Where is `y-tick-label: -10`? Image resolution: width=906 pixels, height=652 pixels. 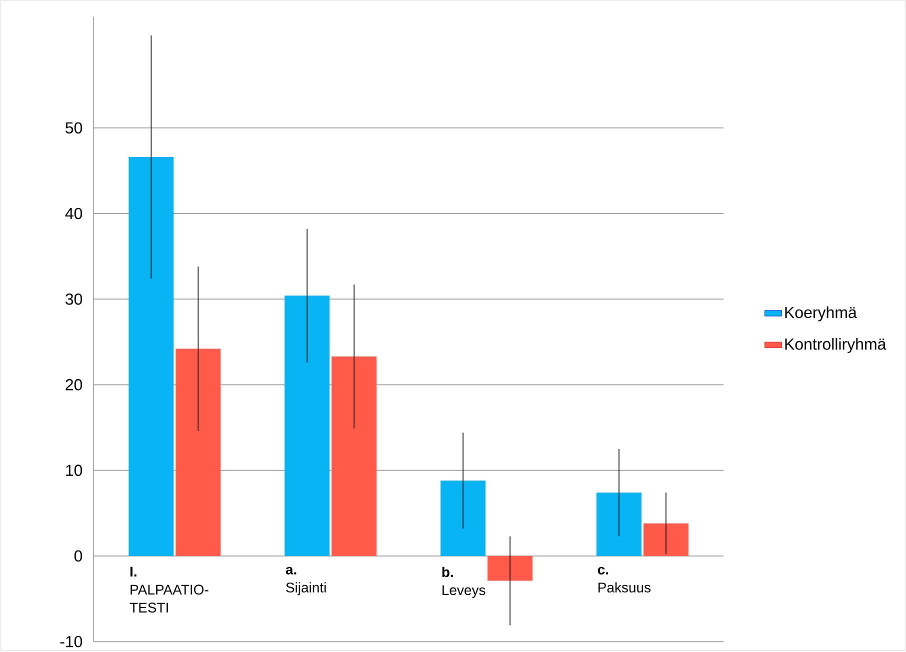 y-tick-label: -10 is located at coordinates (71, 642).